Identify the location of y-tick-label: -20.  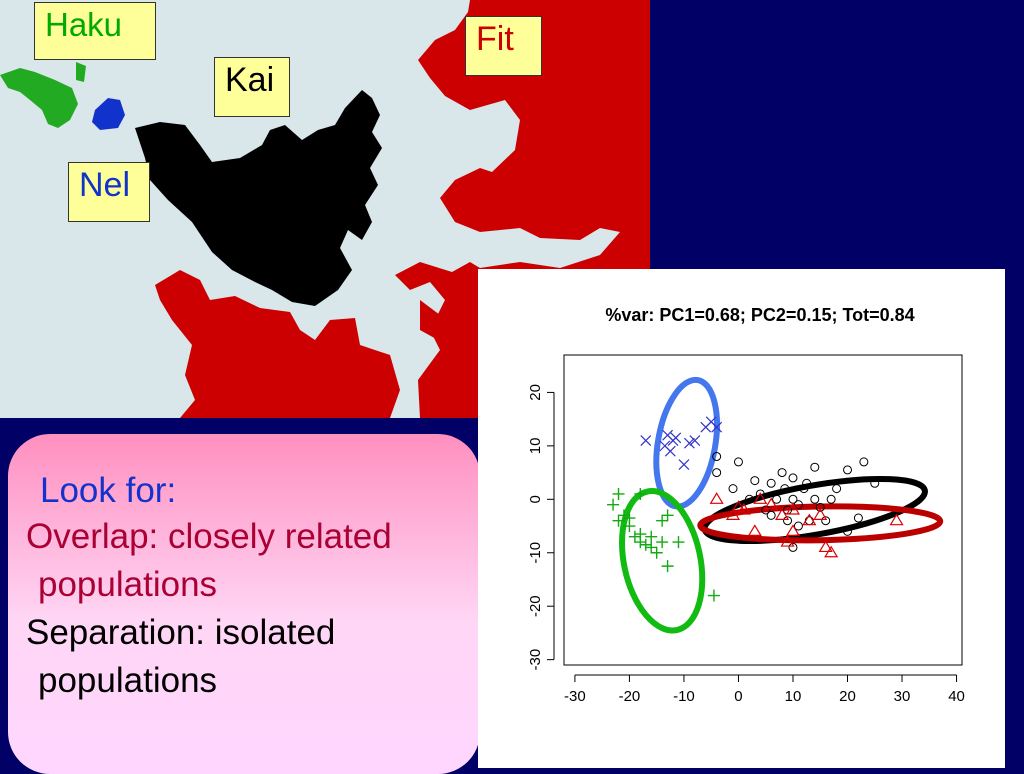
(535, 606).